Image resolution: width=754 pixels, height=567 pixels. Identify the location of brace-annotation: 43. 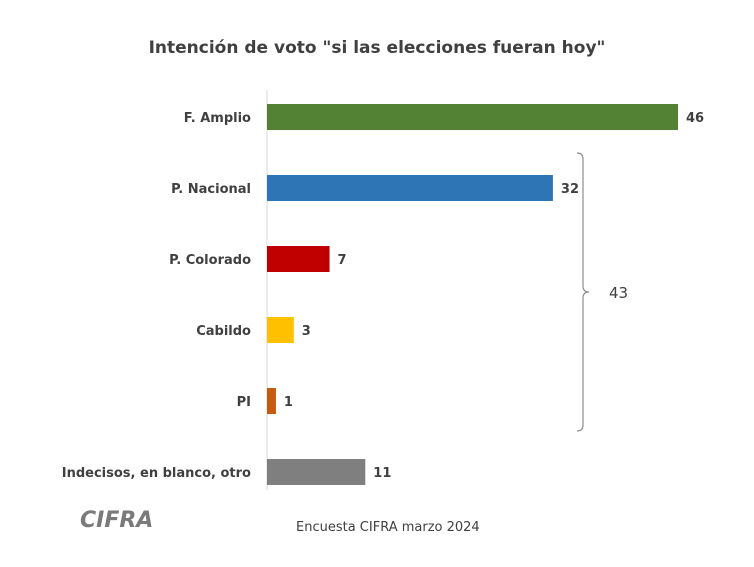
(602, 292).